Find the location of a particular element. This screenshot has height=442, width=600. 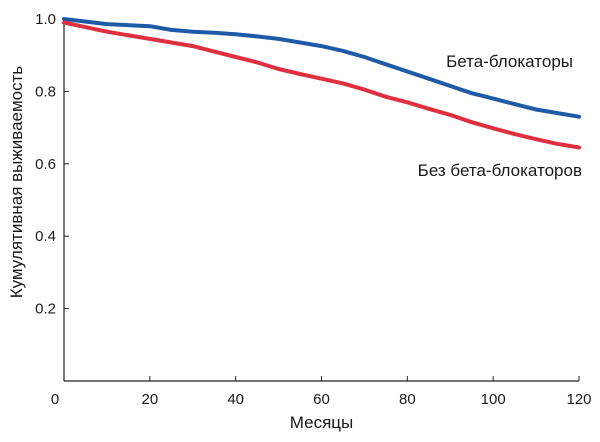

x-ticks: 0 20 40 60 80 100 120 is located at coordinates (321, 392).